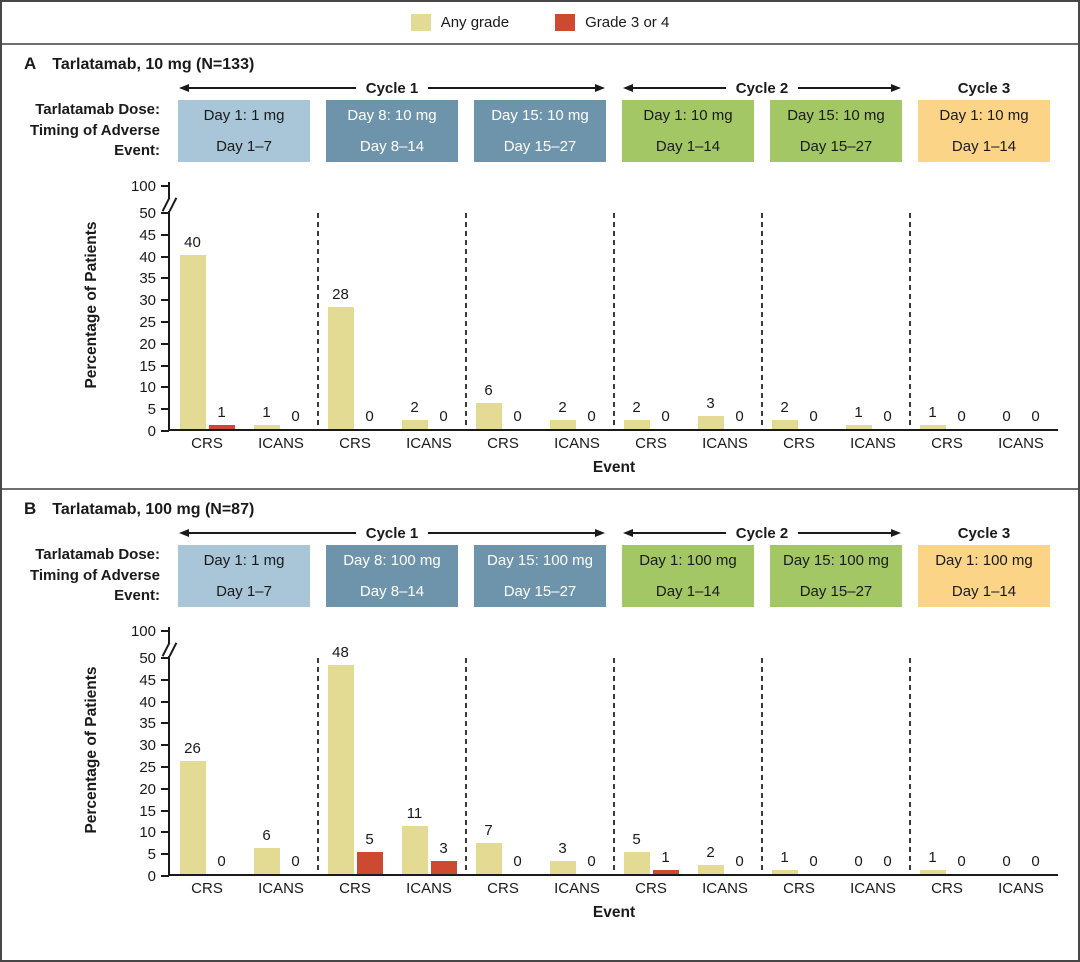 The image size is (1080, 962). I want to click on bar-slot: 6, so click(266, 748).